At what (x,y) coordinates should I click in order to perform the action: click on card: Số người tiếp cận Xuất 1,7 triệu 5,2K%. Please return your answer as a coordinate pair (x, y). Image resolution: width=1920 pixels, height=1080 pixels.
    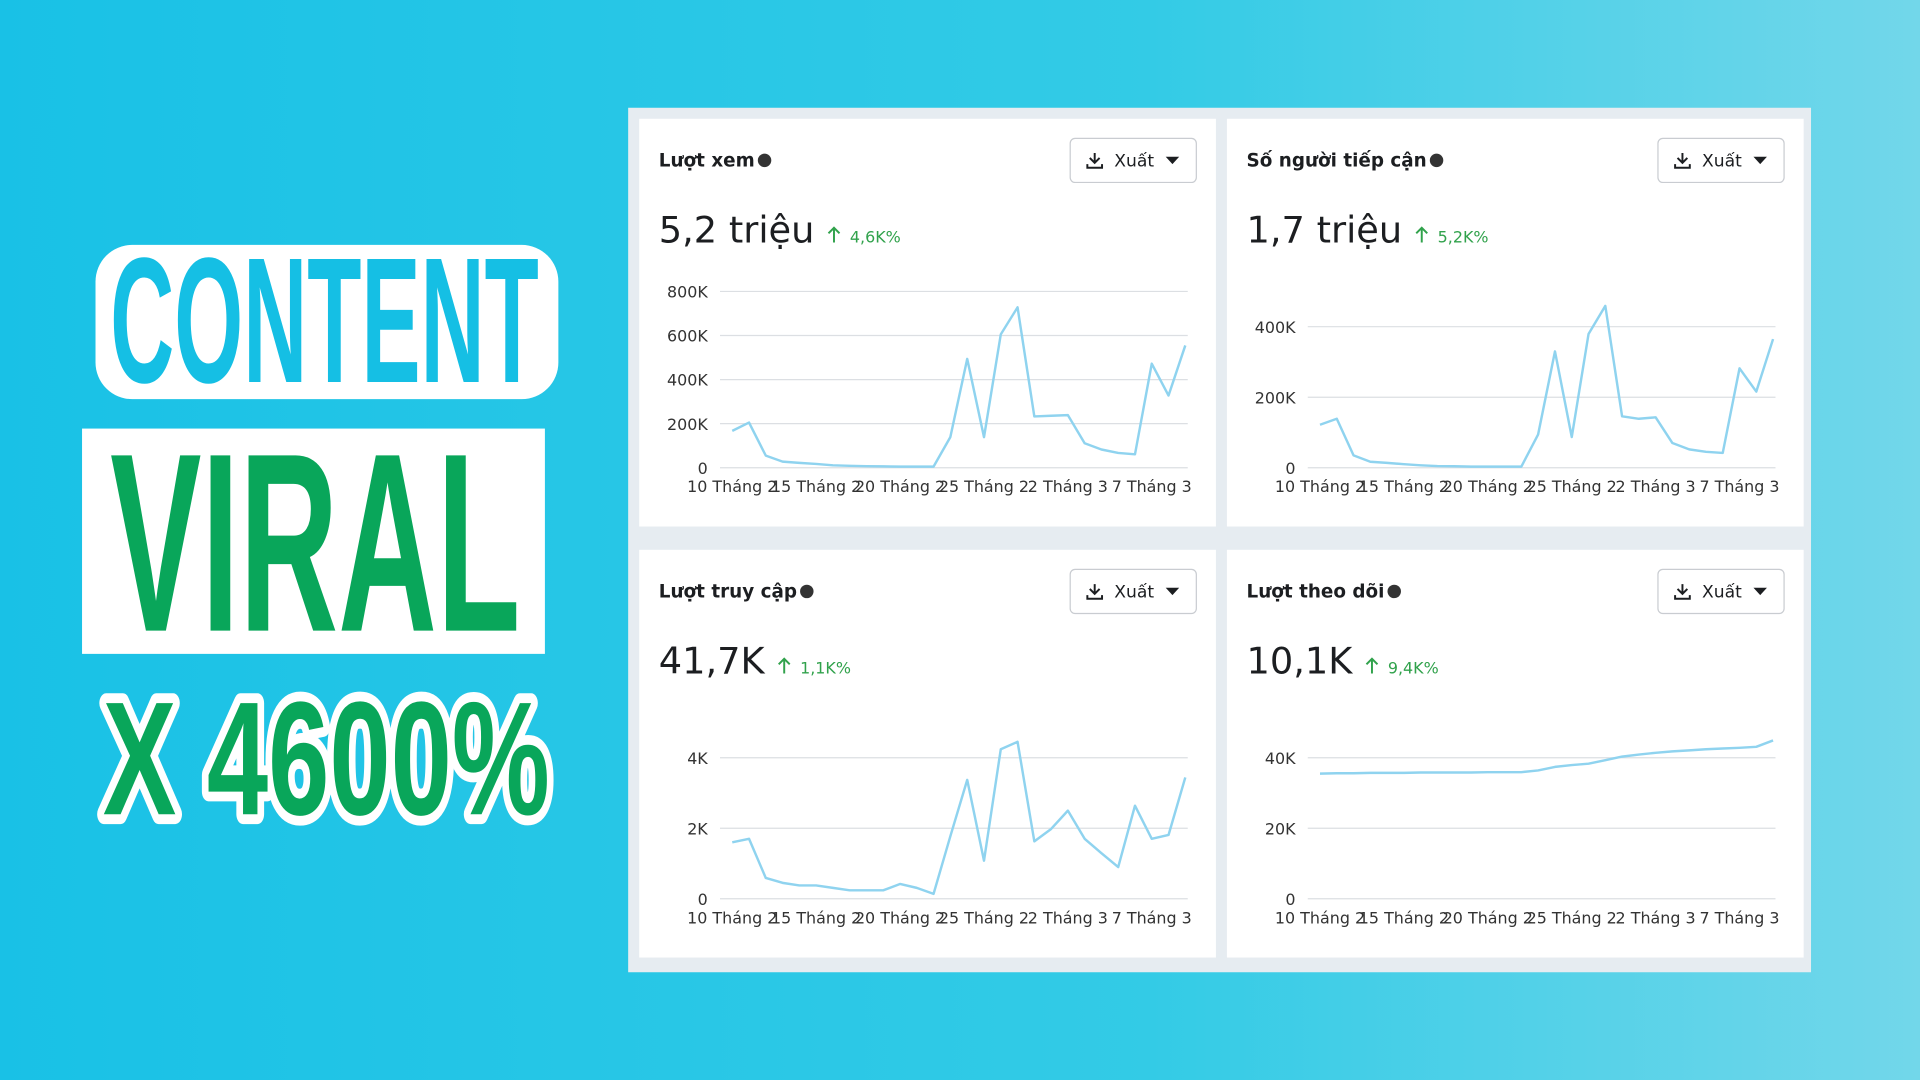
    Looking at the image, I should click on (1515, 322).